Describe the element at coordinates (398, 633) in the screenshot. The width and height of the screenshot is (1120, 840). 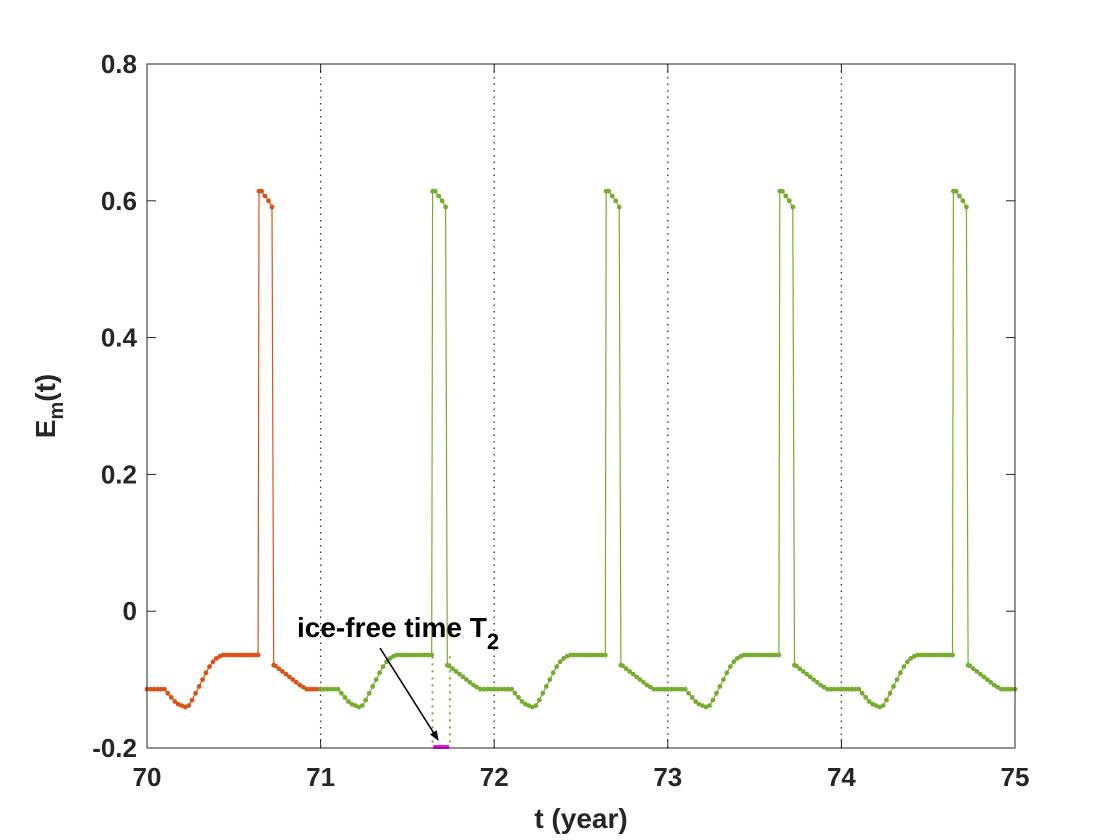
I see `annotation-text: ice-free time T2` at that location.